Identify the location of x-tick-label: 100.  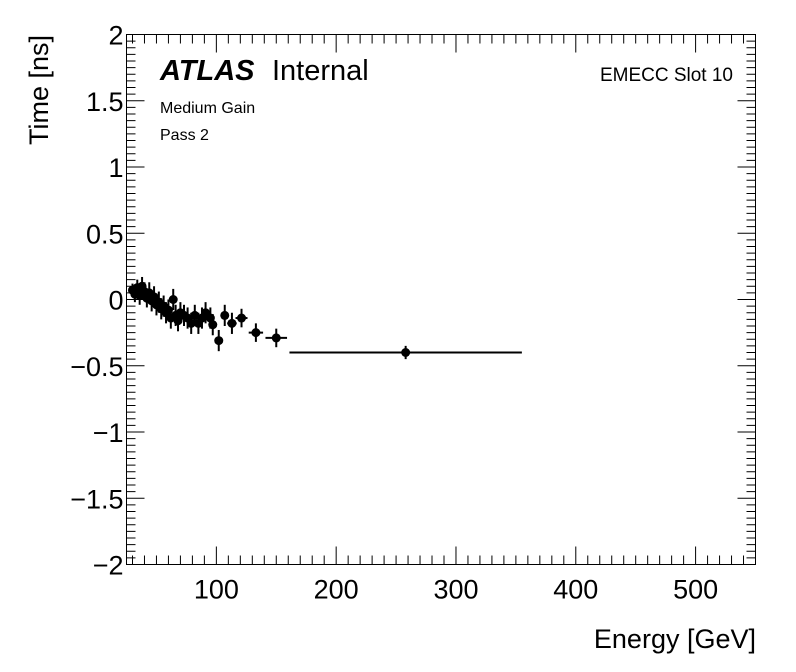
(216, 590).